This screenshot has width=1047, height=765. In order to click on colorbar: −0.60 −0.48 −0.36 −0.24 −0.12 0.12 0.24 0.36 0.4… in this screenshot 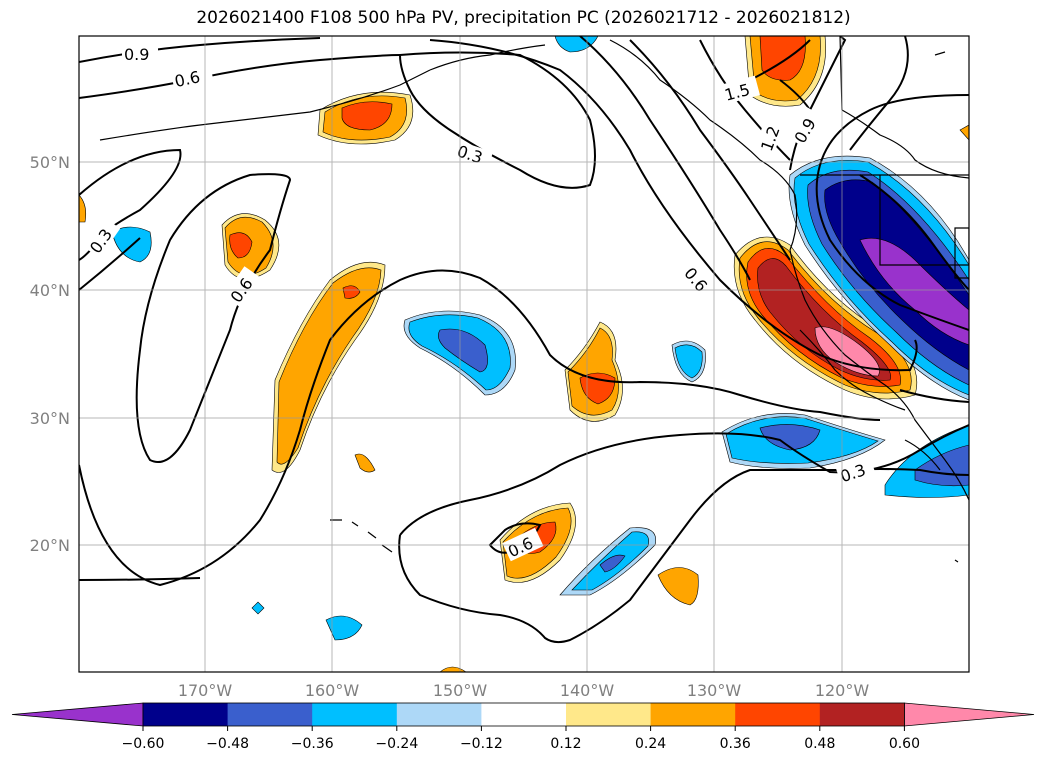, I will do `click(523, 727)`.